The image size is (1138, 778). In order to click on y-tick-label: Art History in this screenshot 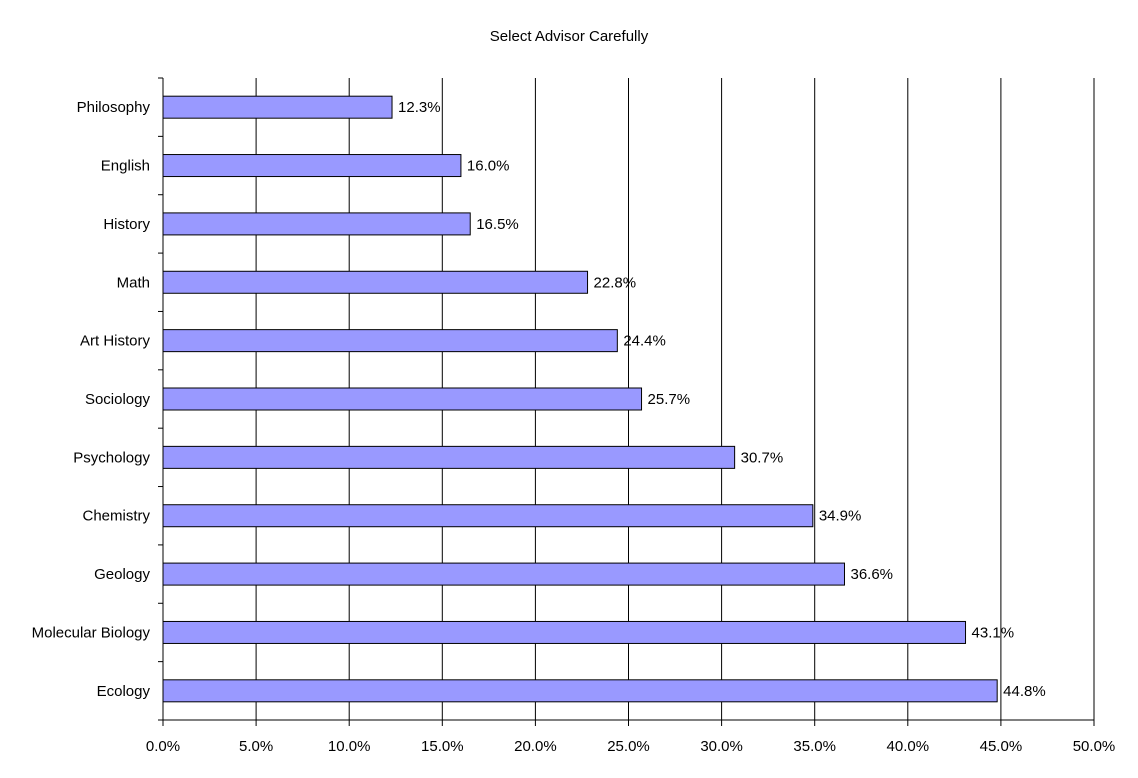, I will do `click(115, 341)`.